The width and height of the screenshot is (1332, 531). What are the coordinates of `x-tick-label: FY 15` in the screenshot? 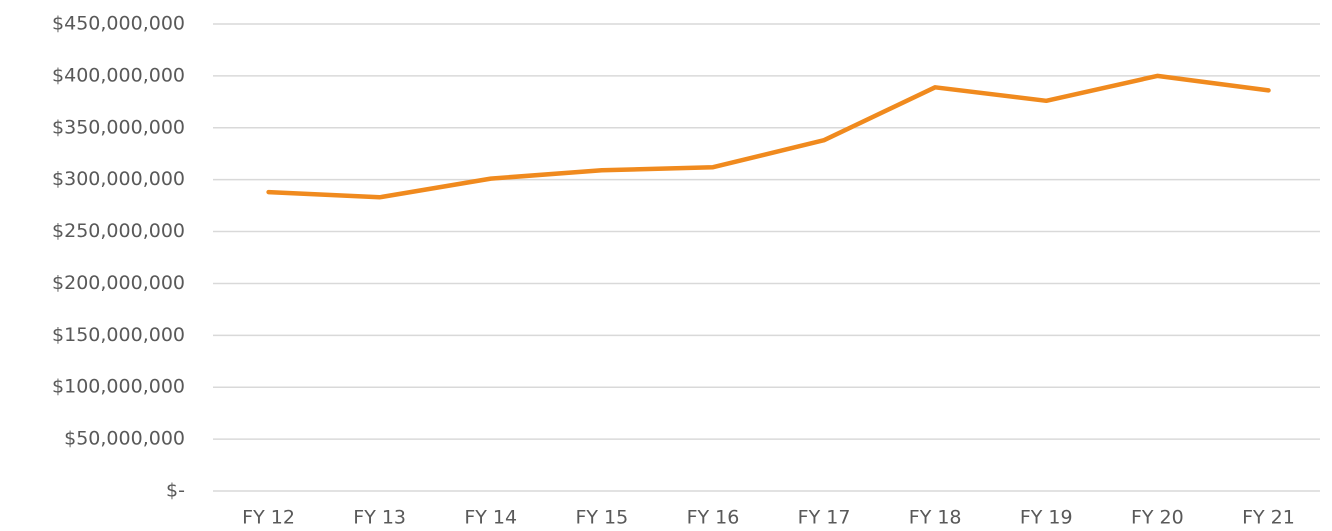 It's located at (601, 518).